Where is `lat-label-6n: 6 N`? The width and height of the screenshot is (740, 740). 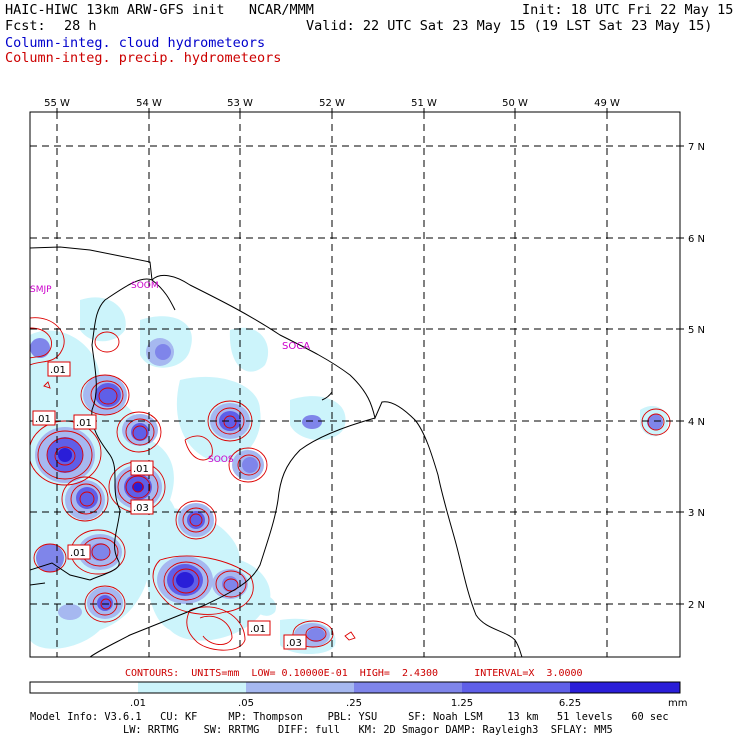 lat-label-6n: 6 N is located at coordinates (696, 239).